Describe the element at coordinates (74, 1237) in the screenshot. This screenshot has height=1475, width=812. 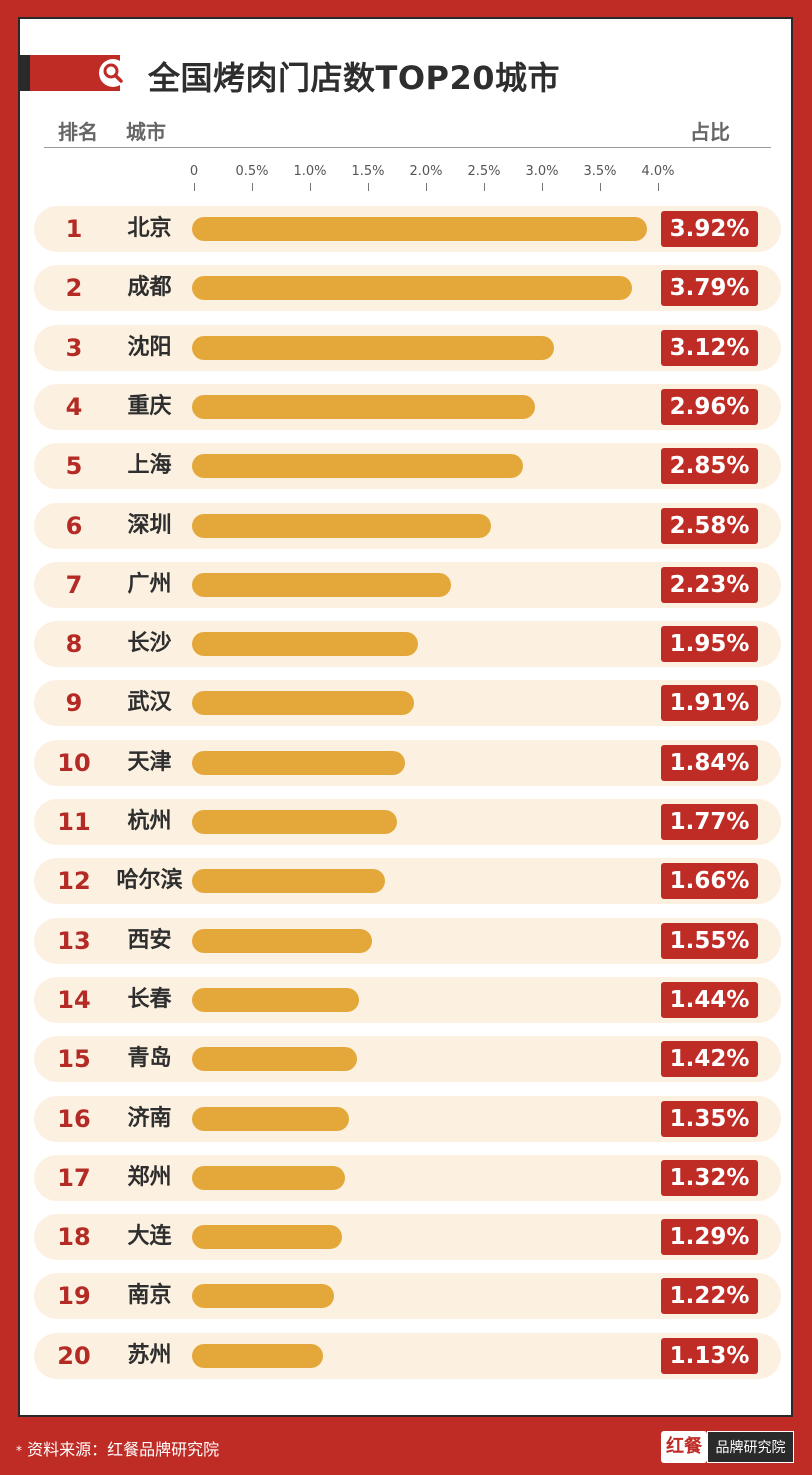
I see `rank-number: 18` at that location.